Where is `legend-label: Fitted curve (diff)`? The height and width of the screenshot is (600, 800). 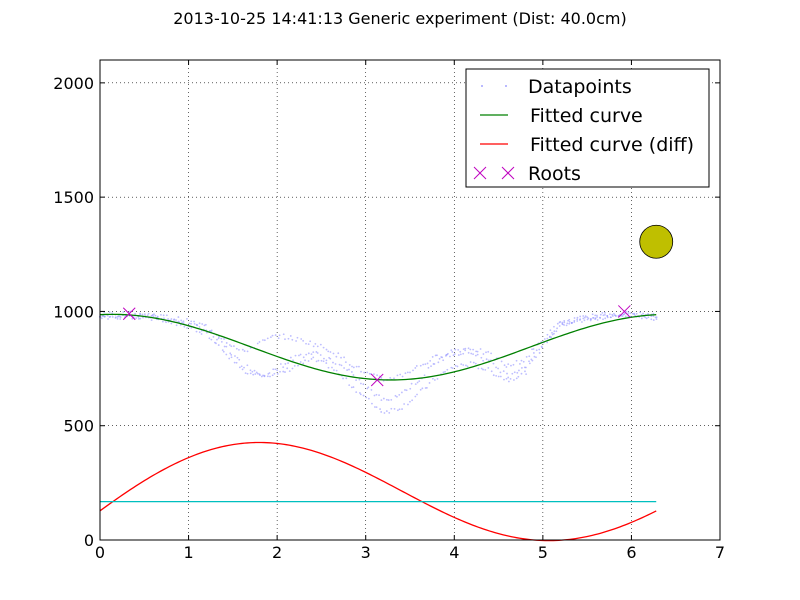
legend-label: Fitted curve (diff) is located at coordinates (612, 145).